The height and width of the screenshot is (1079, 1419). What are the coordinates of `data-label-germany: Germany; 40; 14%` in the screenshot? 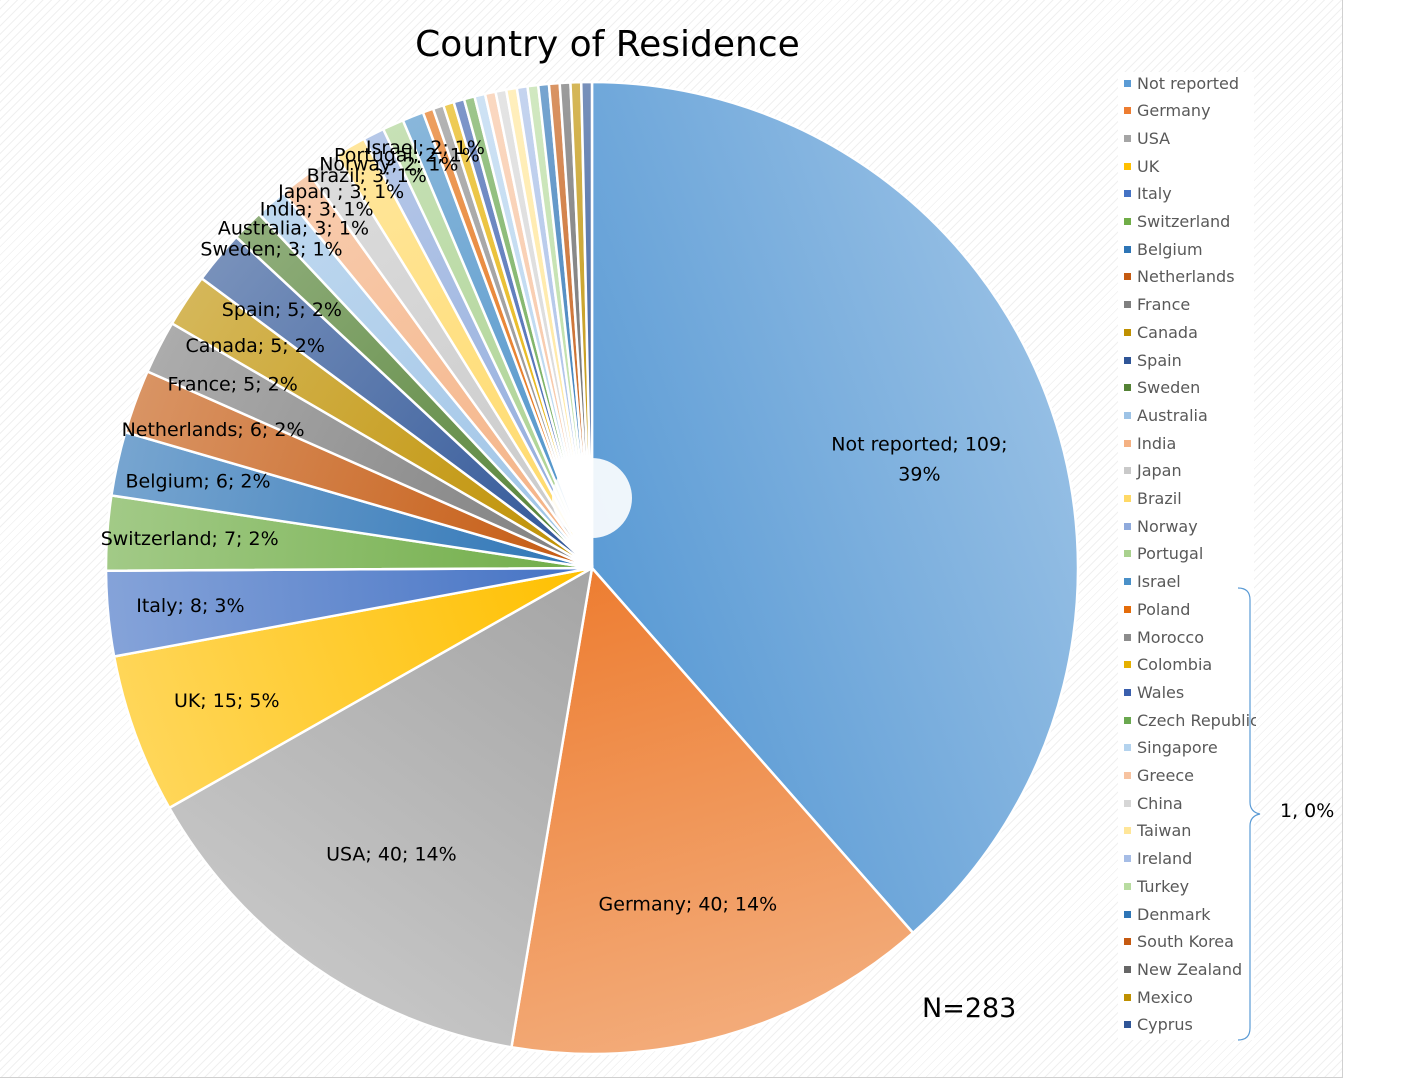 It's located at (688, 905).